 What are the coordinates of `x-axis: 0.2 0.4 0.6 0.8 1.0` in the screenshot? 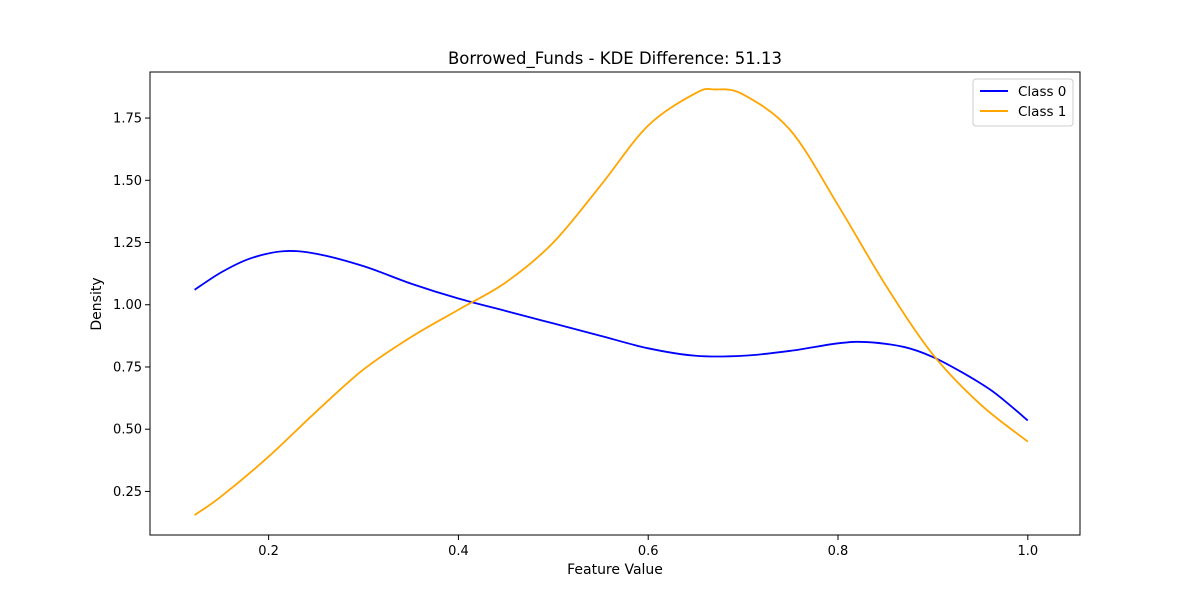 It's located at (648, 547).